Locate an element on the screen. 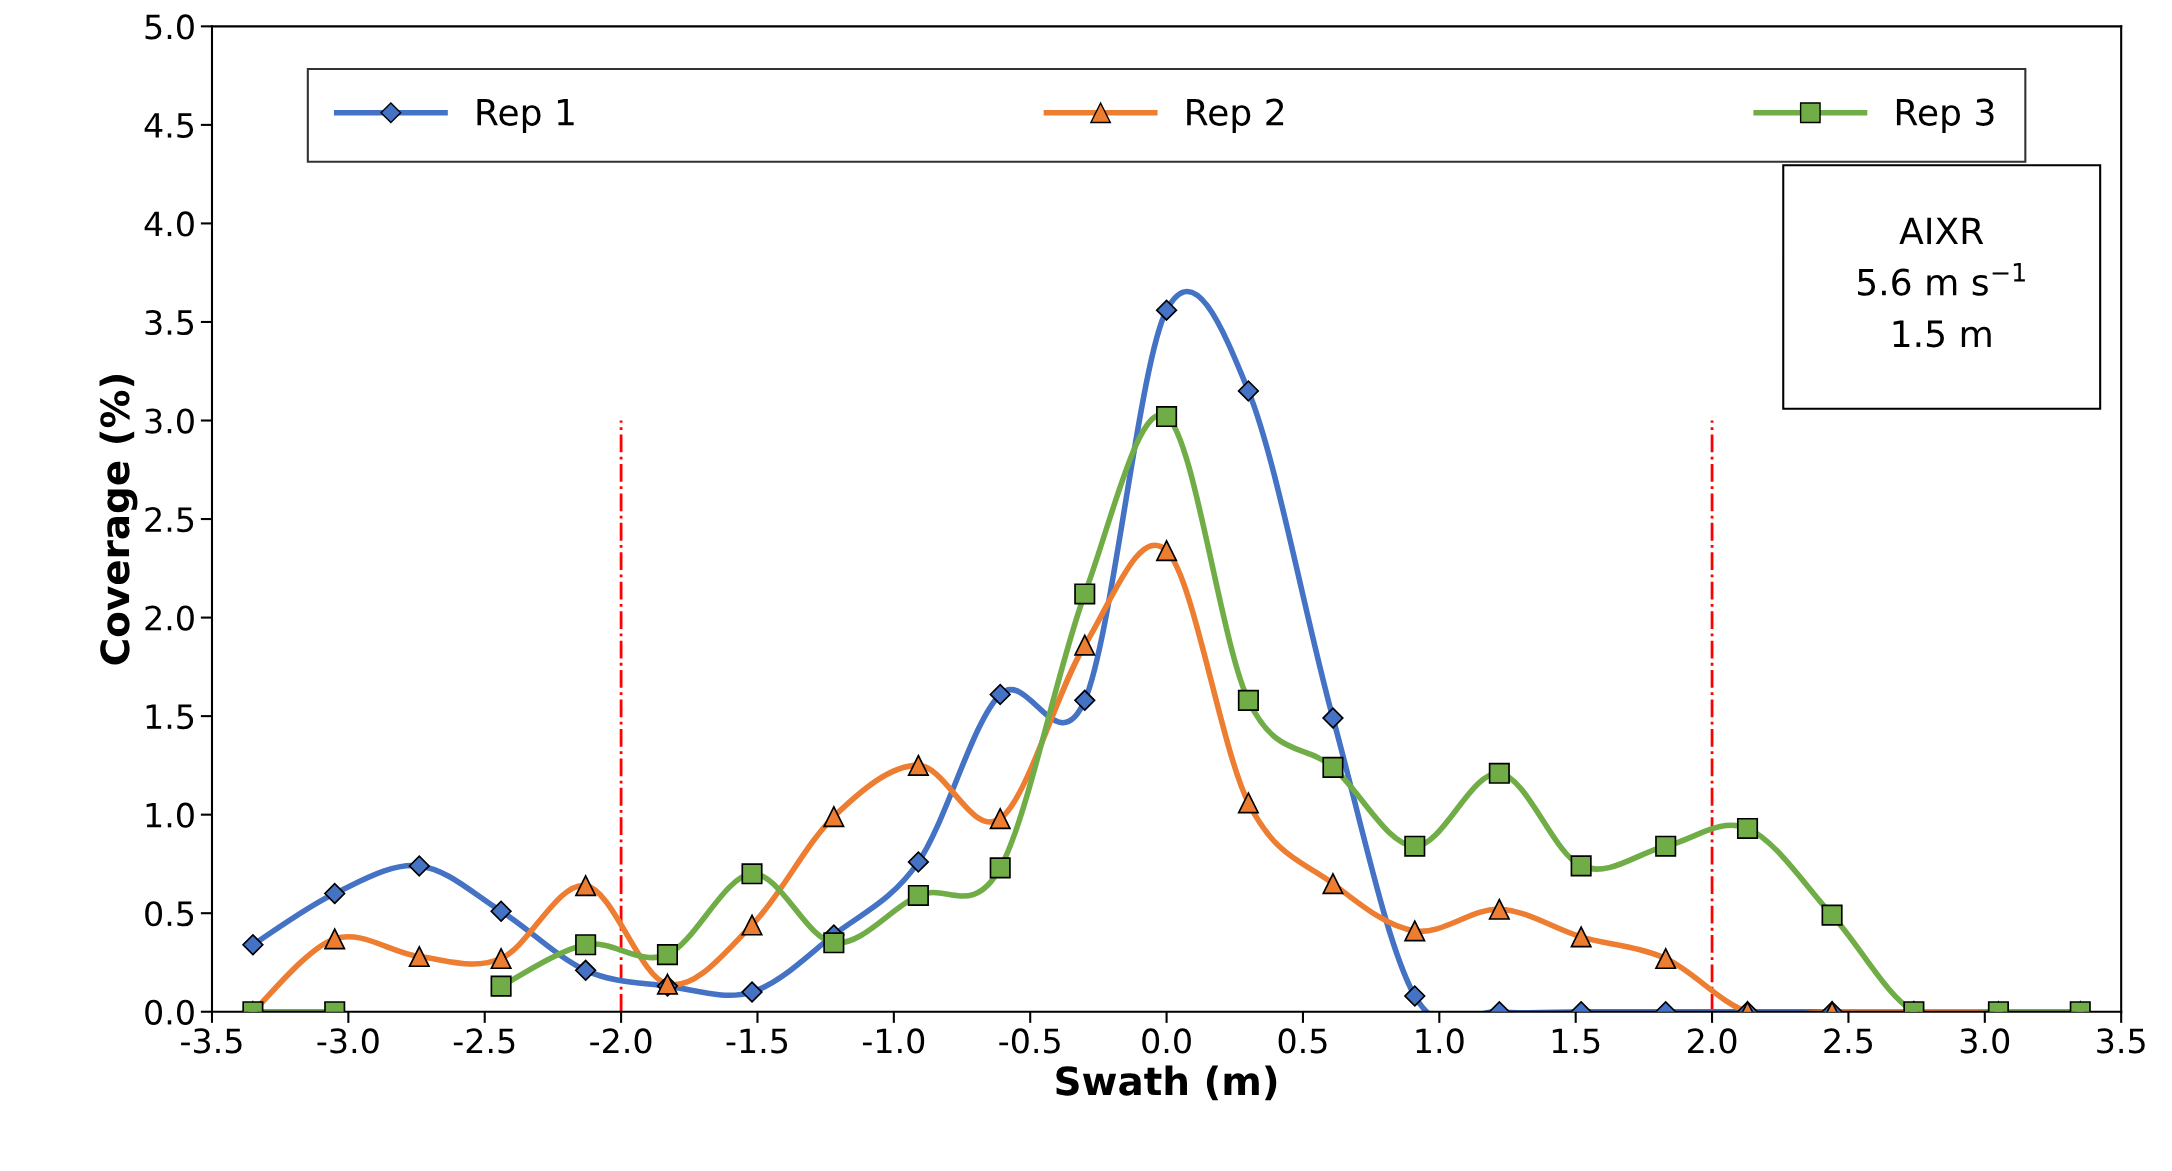 The width and height of the screenshot is (2172, 1171). legend-label: Rep 2 is located at coordinates (1235, 115).